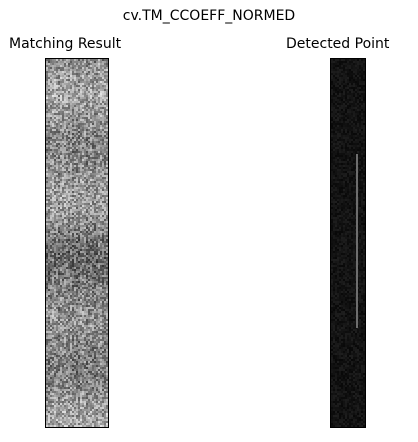 The width and height of the screenshot is (418, 442). What do you see at coordinates (65, 44) in the screenshot?
I see `matching-result-title: Matching Result` at bounding box center [65, 44].